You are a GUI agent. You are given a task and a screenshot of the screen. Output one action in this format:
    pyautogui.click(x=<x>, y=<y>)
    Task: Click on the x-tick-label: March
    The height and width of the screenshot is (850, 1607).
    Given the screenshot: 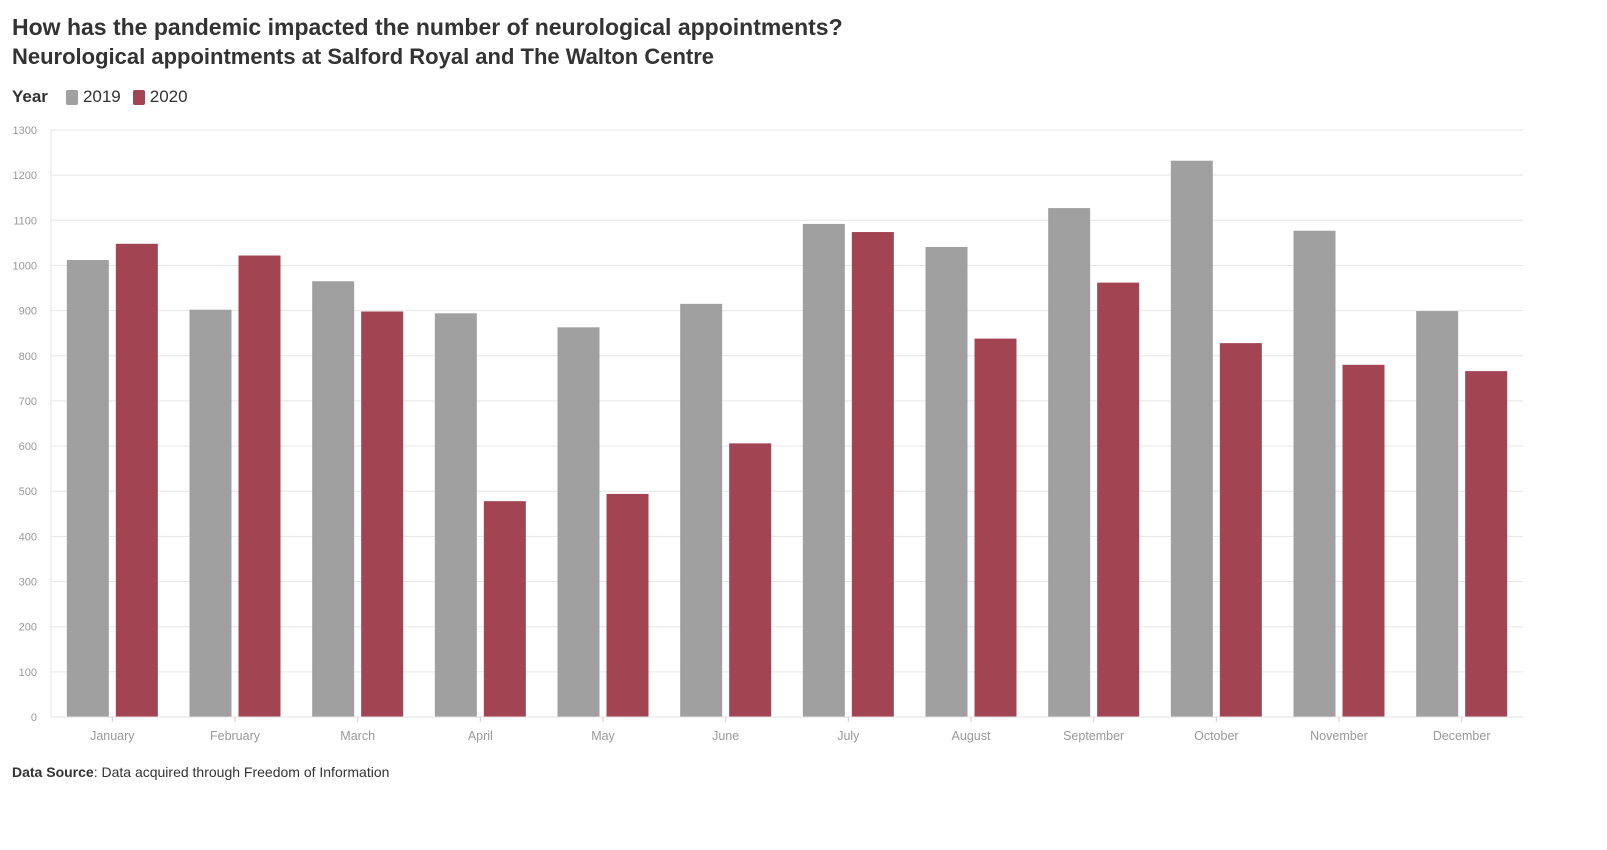 What is the action you would take?
    pyautogui.click(x=357, y=736)
    